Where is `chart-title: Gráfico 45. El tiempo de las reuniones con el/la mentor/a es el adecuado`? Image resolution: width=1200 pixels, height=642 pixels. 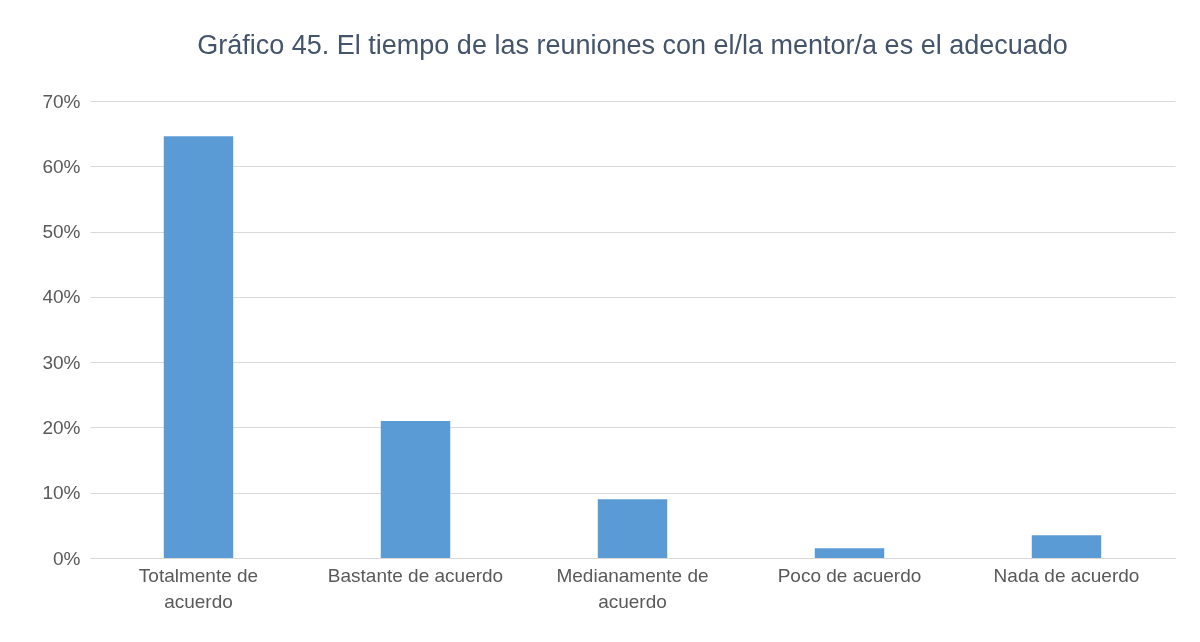 chart-title: Gráfico 45. El tiempo de las reuniones con el/la mentor/a es el adecuado is located at coordinates (632, 45).